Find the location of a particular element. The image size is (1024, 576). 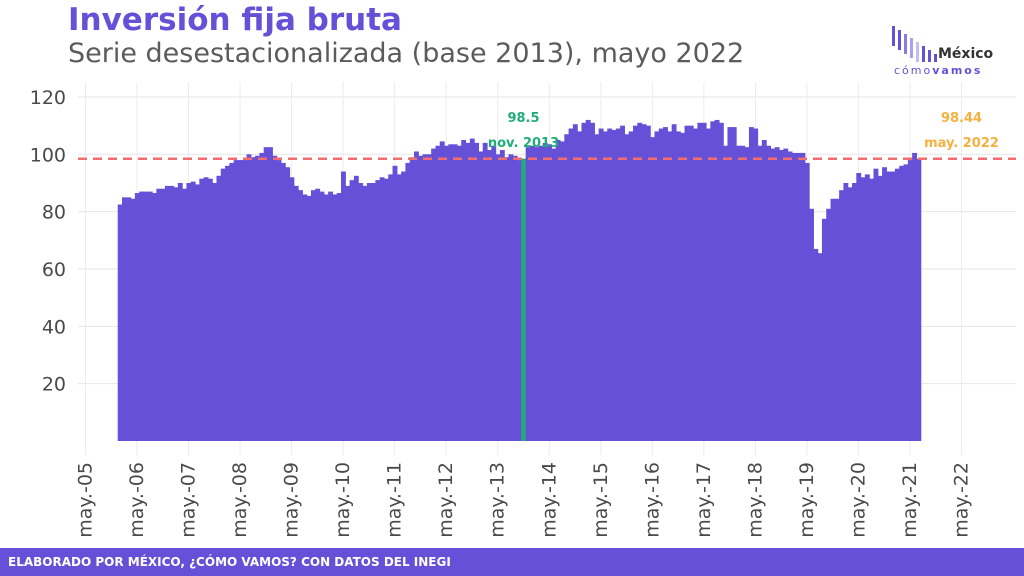

x-tick-label: may.-21 is located at coordinates (910, 500).